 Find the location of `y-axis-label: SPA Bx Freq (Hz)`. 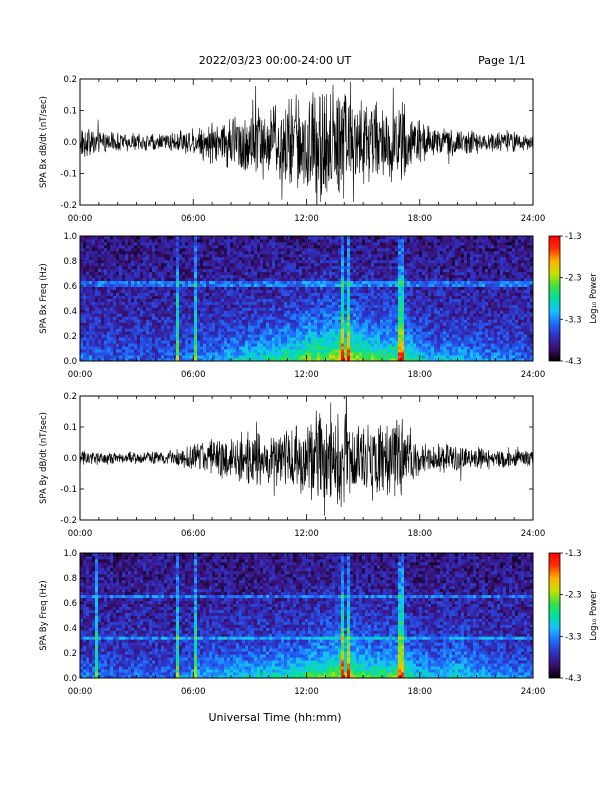

y-axis-label: SPA Bx Freq (Hz) is located at coordinates (44, 298).